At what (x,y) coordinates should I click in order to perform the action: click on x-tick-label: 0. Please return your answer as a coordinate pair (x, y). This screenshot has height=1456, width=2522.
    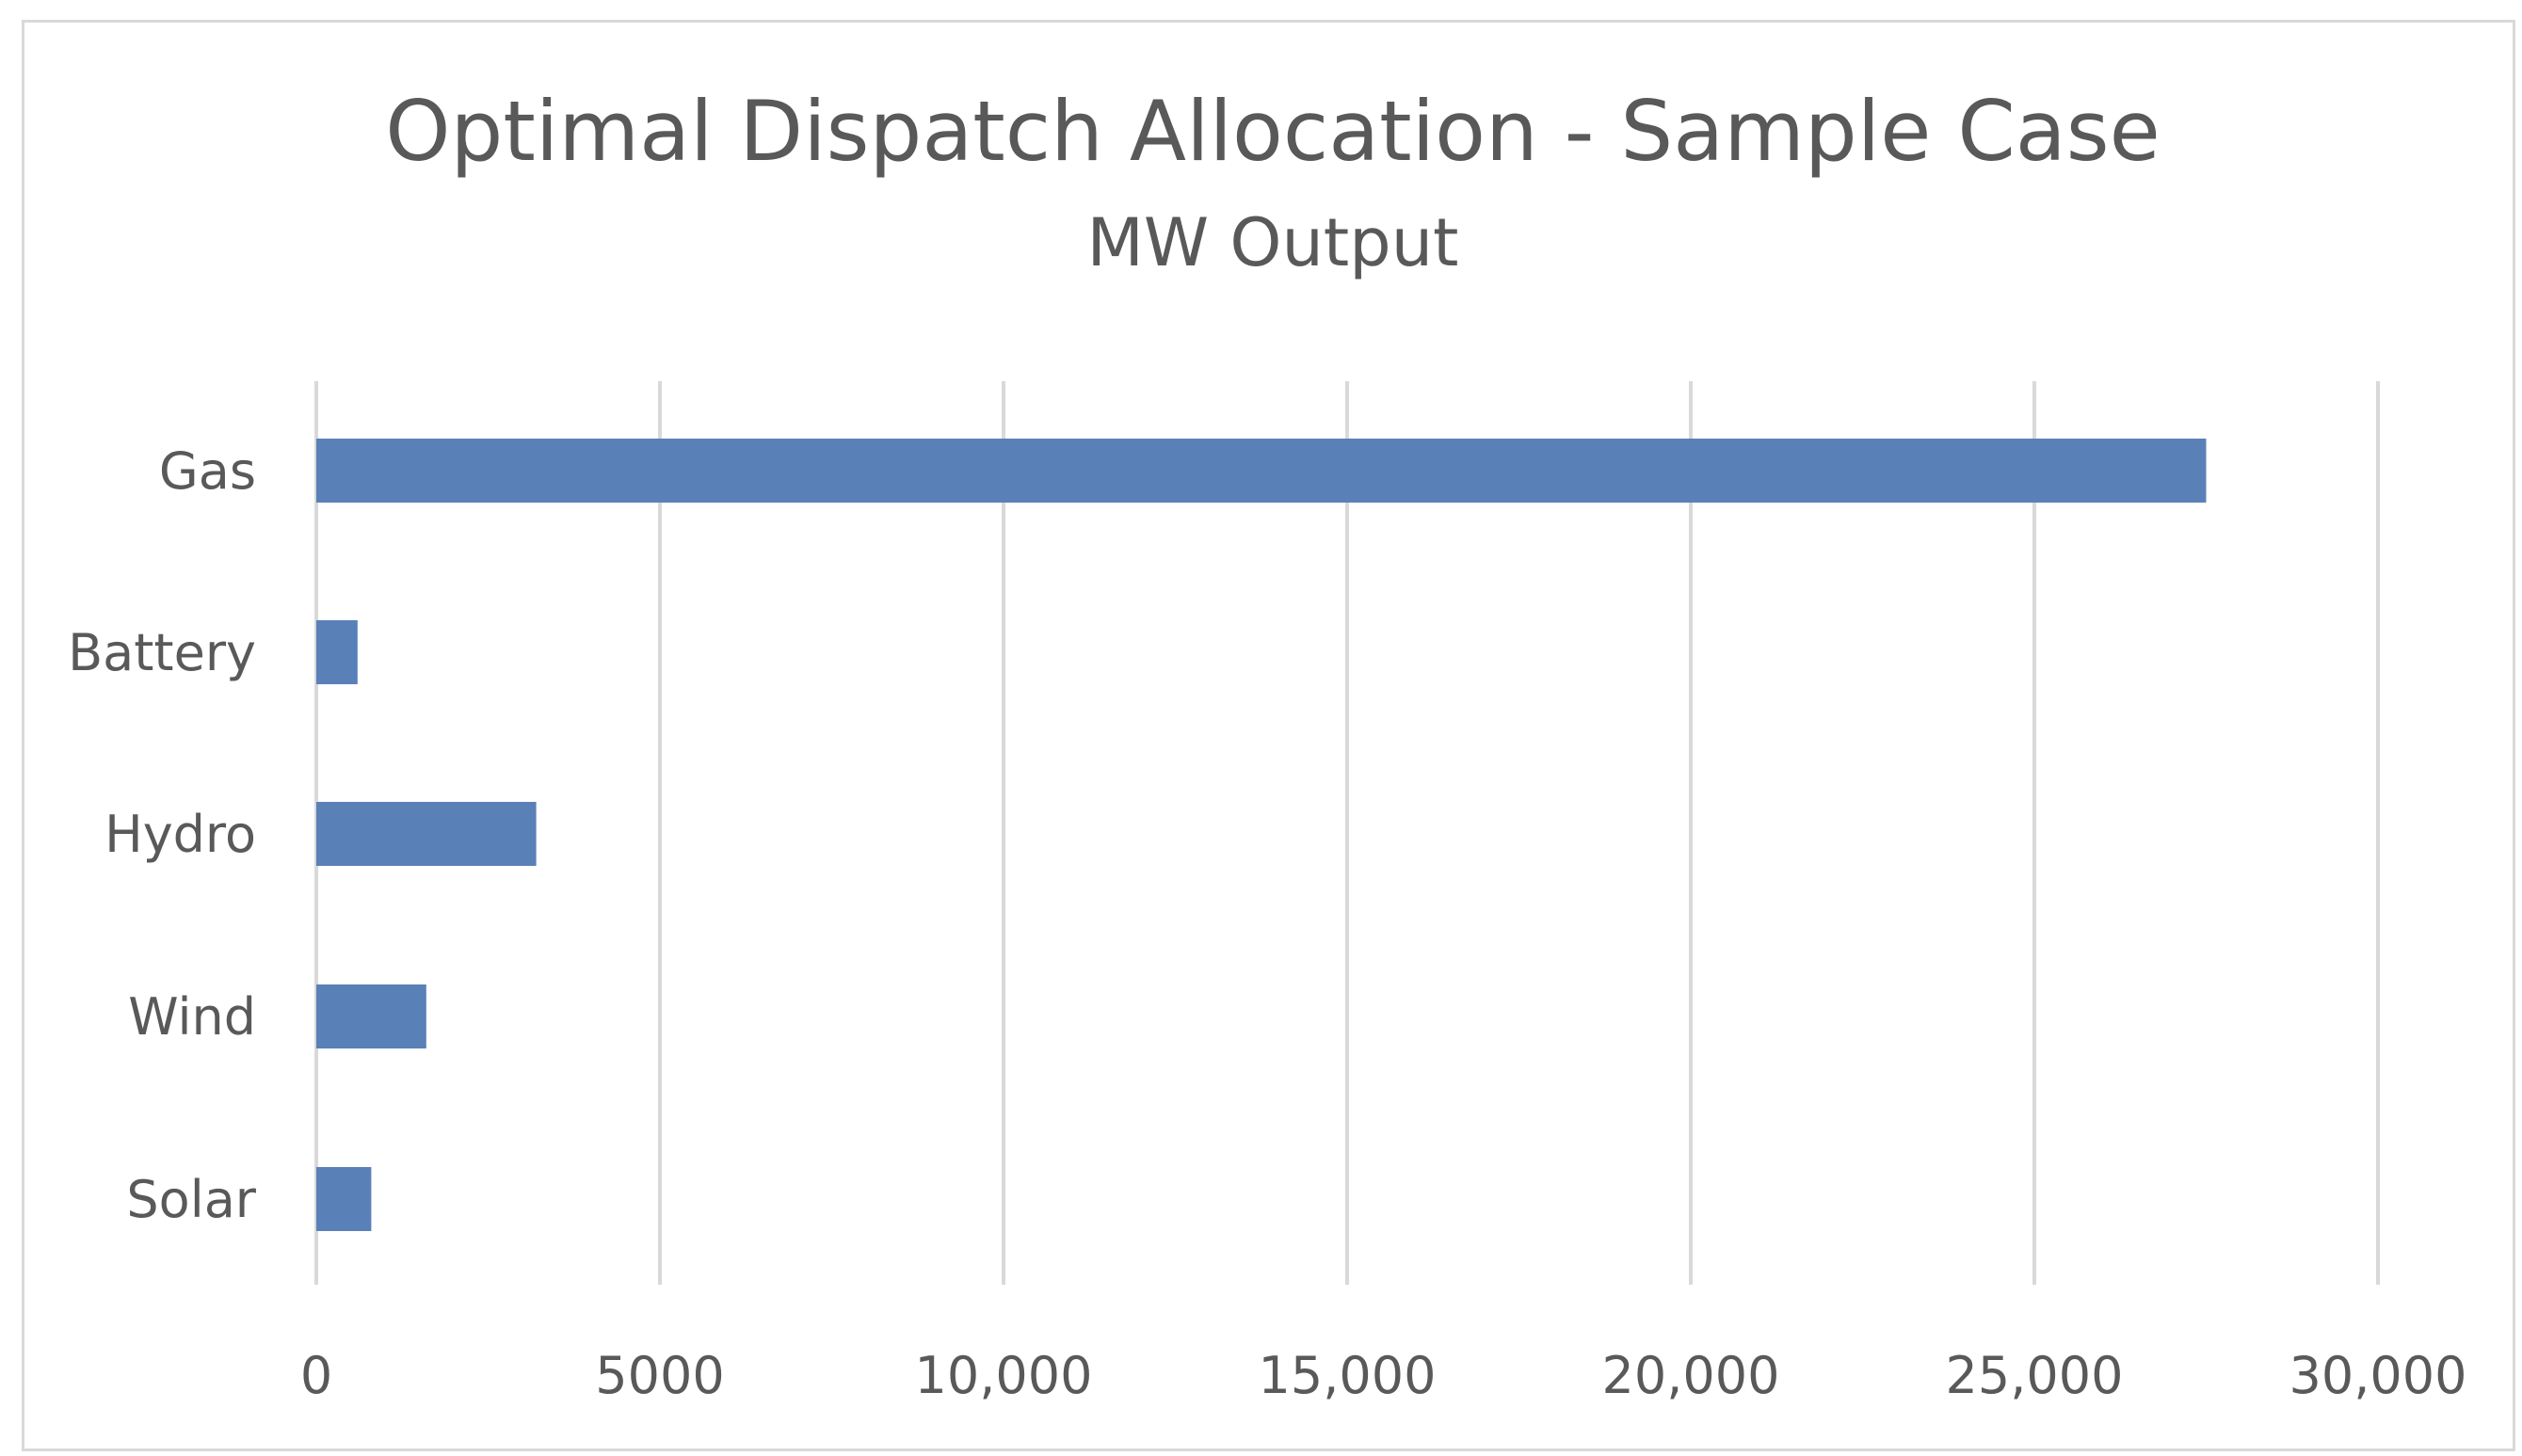
    Looking at the image, I should click on (316, 1375).